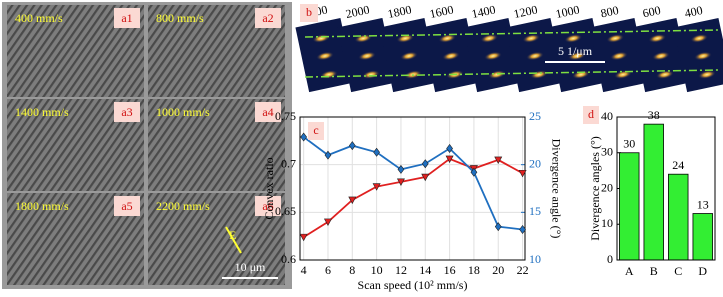  Describe the element at coordinates (328, 270) in the screenshot. I see `x-tick-label: 6` at that location.